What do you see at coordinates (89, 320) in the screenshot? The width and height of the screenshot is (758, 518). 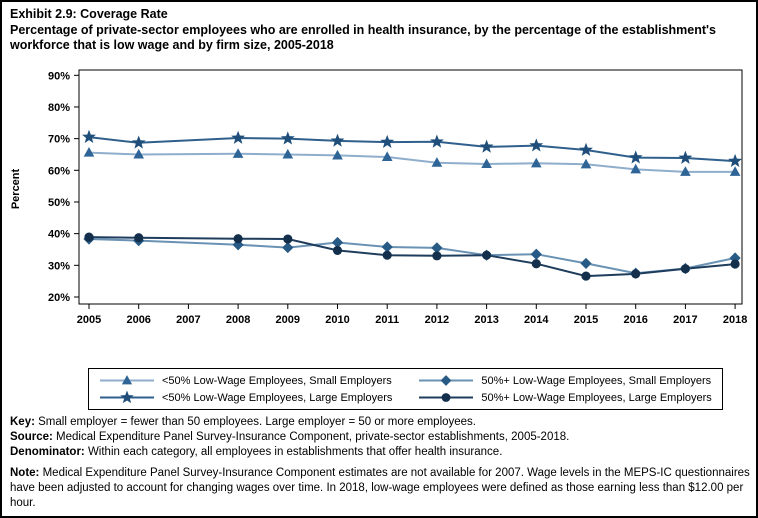 I see `x-tick-label: 2005` at bounding box center [89, 320].